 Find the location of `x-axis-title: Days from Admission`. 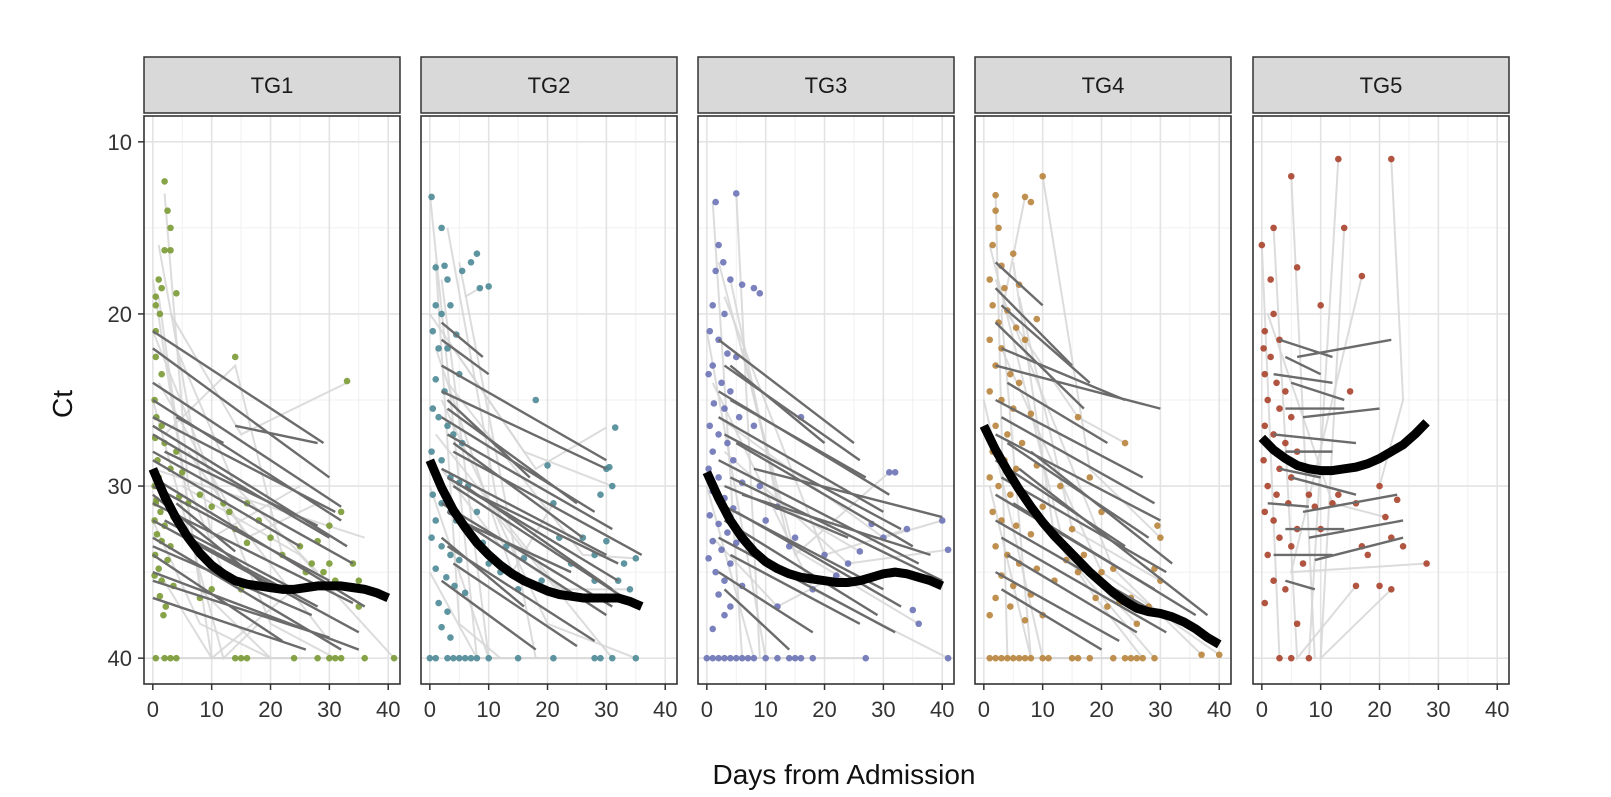

x-axis-title: Days from Admission is located at coordinates (844, 774).